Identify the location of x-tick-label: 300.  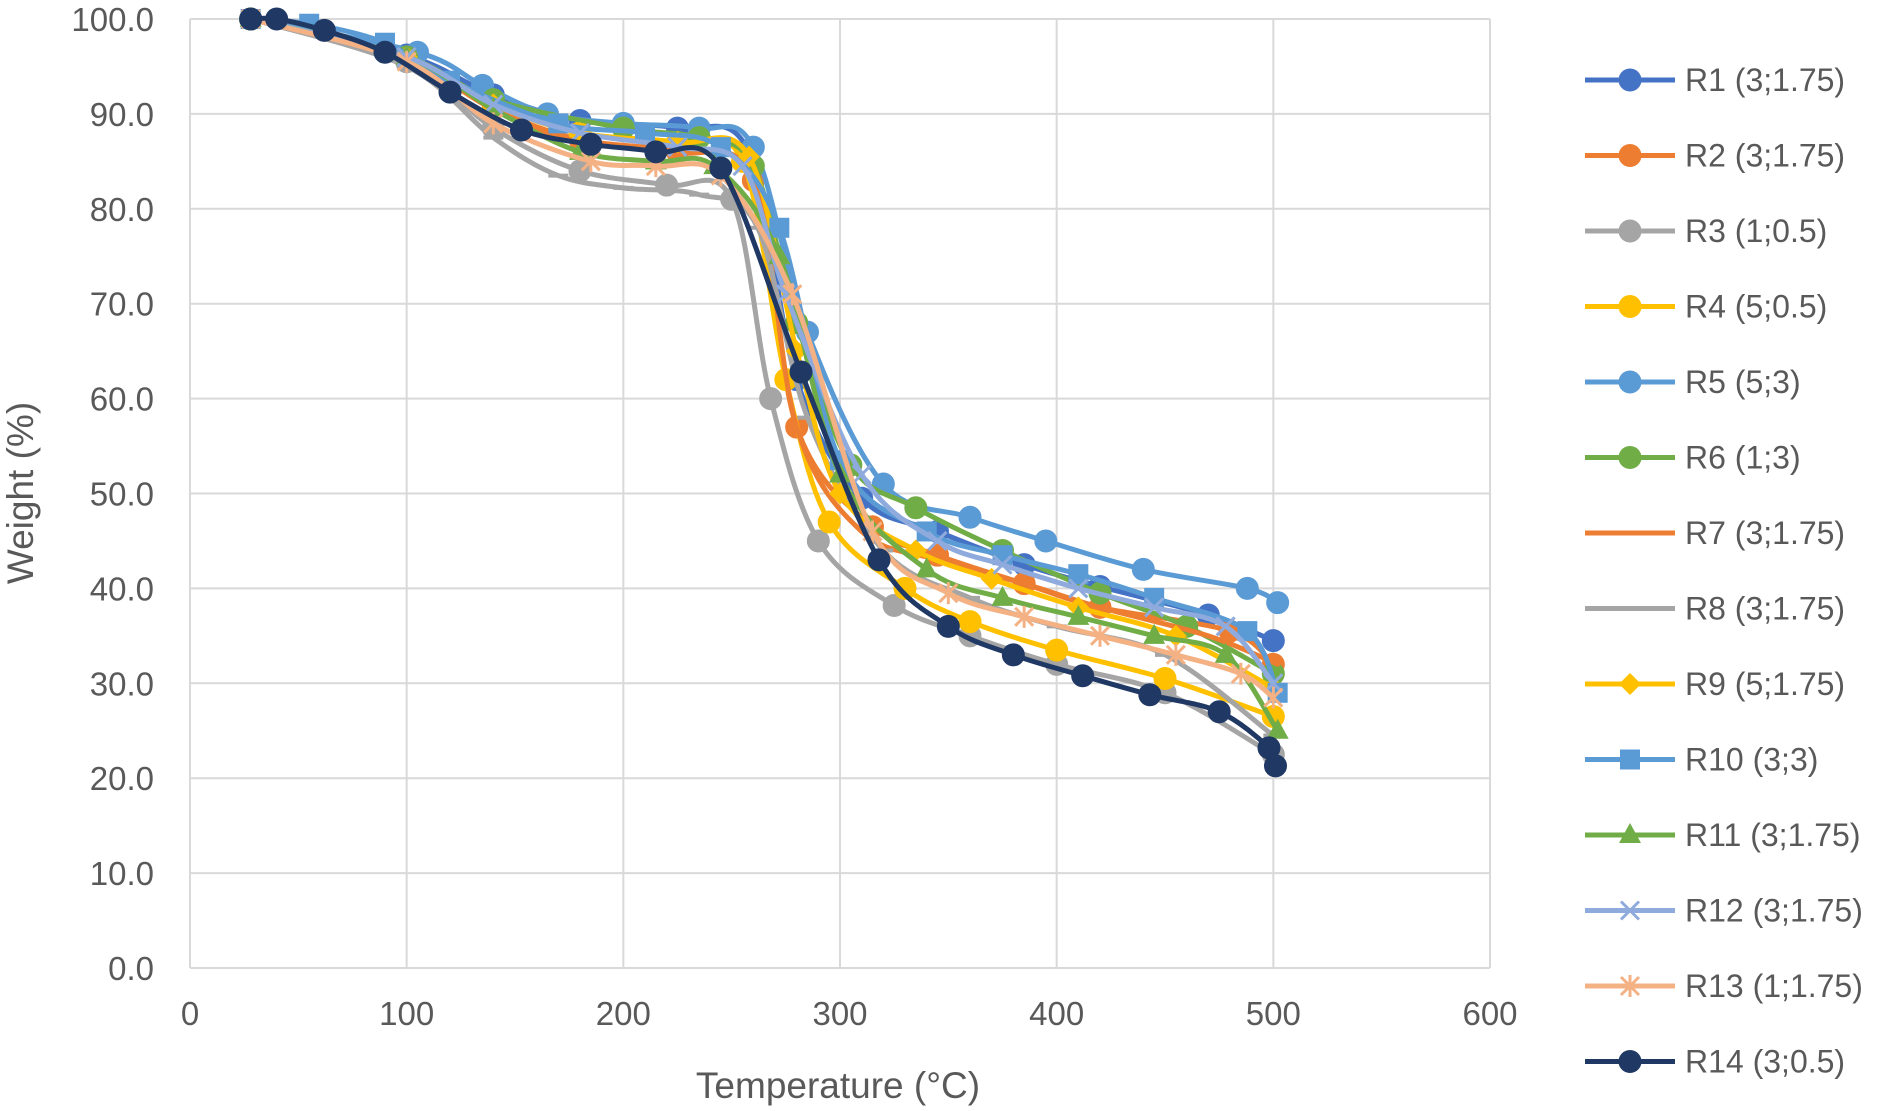
(839, 1013).